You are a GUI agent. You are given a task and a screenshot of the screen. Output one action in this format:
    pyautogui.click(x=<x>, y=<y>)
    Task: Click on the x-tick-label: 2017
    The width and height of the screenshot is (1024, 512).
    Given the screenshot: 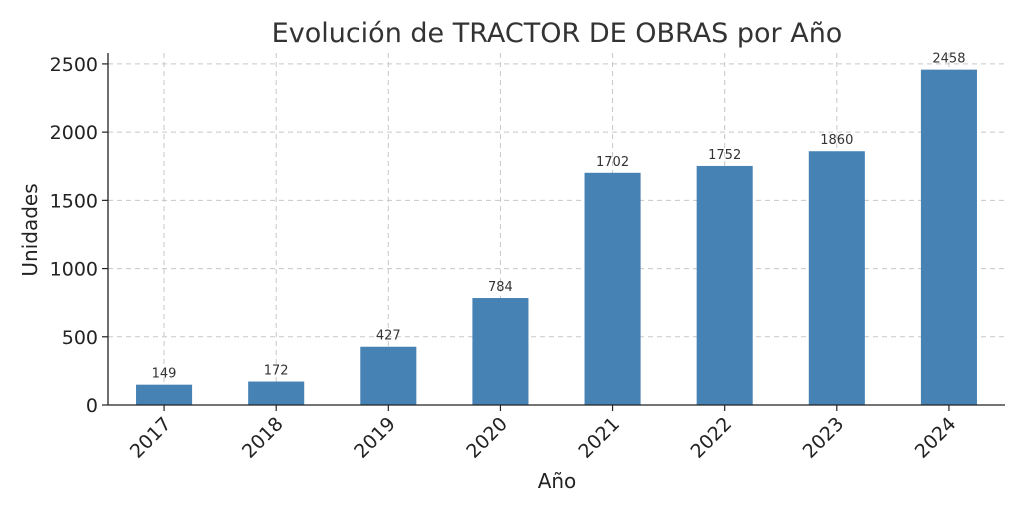 What is the action you would take?
    pyautogui.click(x=151, y=438)
    